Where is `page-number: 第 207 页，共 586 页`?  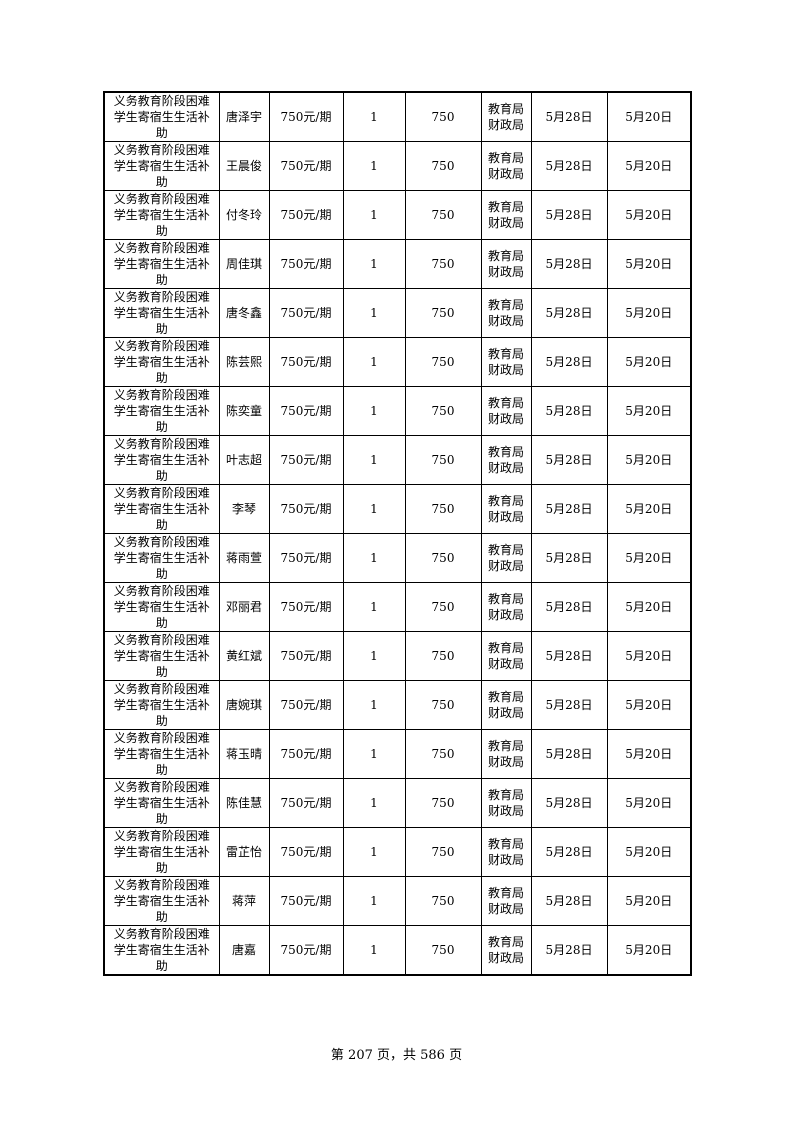
page-number: 第 207 页，共 586 页 is located at coordinates (396, 1055).